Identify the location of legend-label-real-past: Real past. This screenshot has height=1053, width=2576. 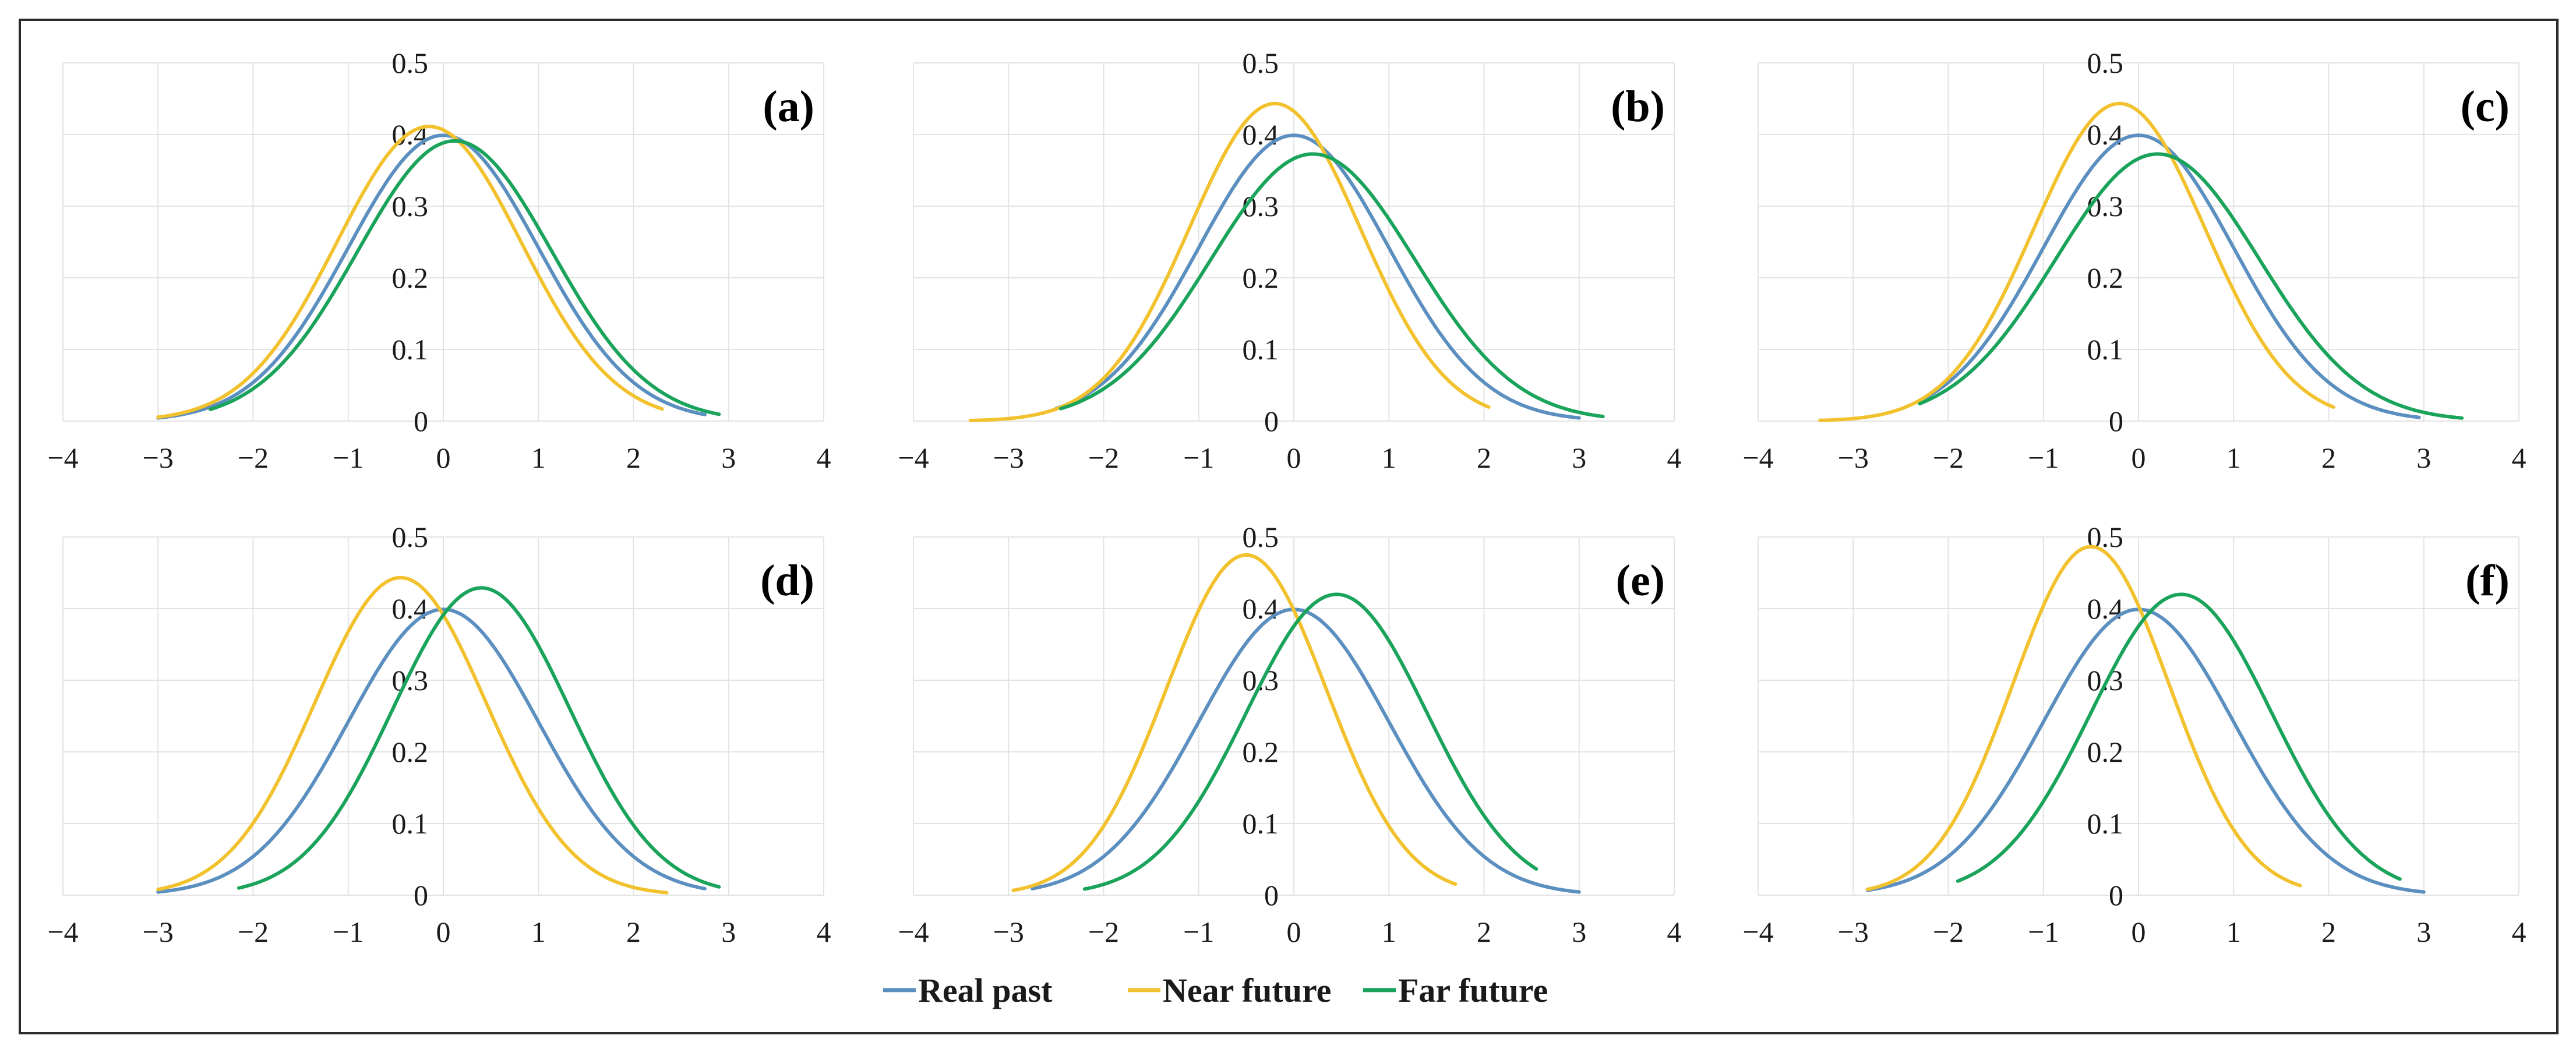
(986, 990).